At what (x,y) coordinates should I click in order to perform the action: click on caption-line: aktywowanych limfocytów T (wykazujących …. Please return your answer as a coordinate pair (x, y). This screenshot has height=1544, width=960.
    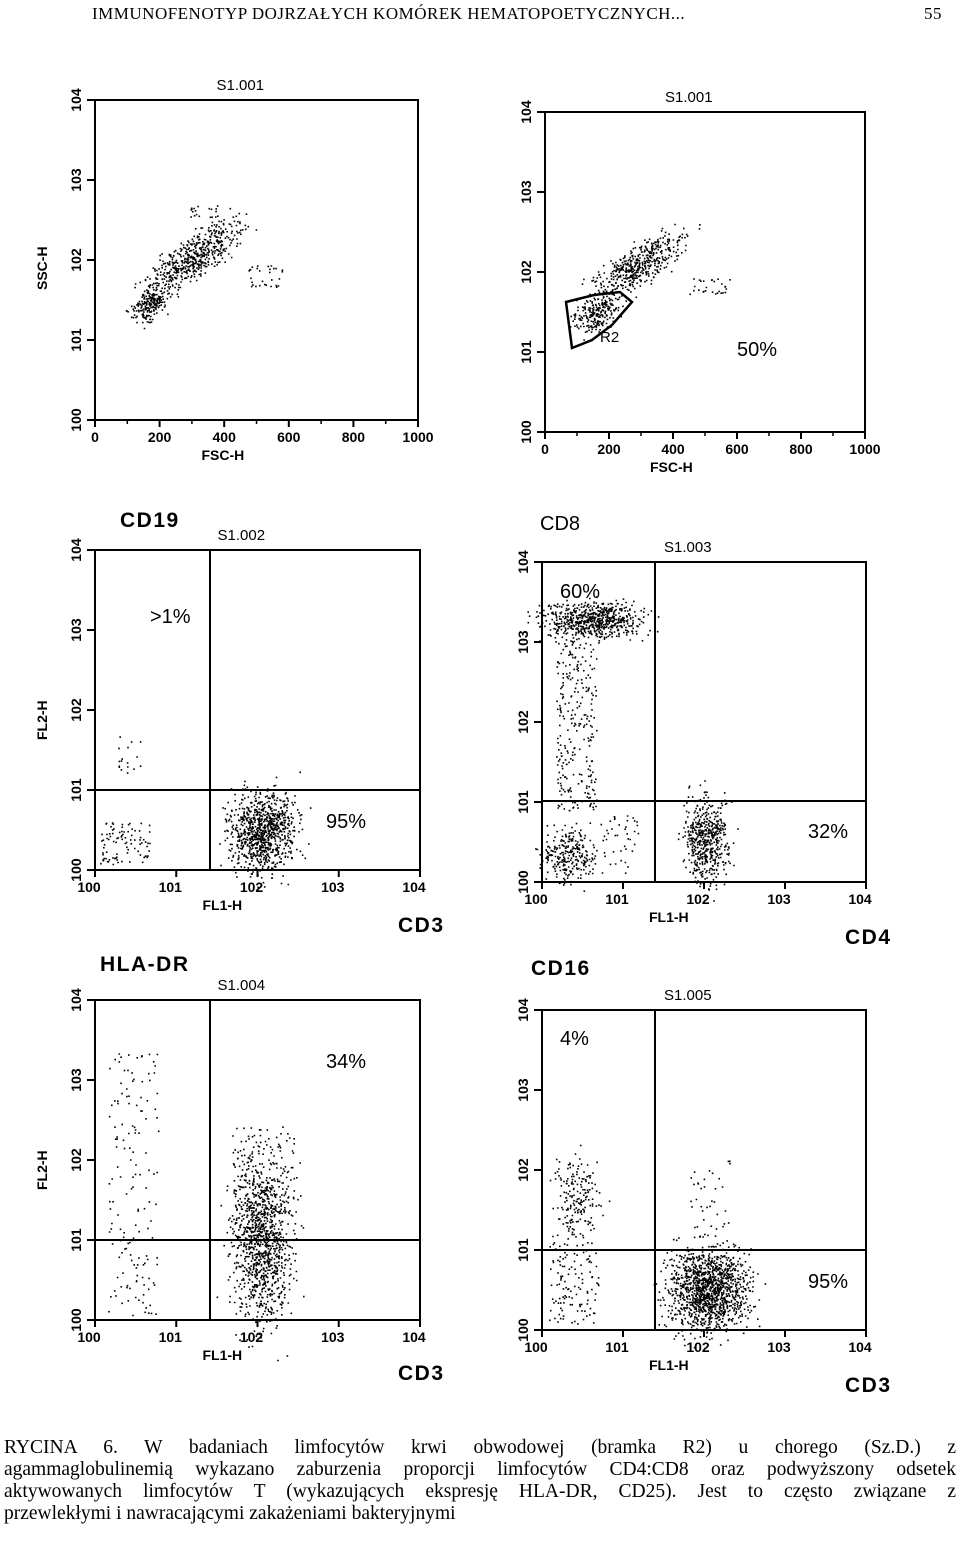
    Looking at the image, I should click on (480, 1491).